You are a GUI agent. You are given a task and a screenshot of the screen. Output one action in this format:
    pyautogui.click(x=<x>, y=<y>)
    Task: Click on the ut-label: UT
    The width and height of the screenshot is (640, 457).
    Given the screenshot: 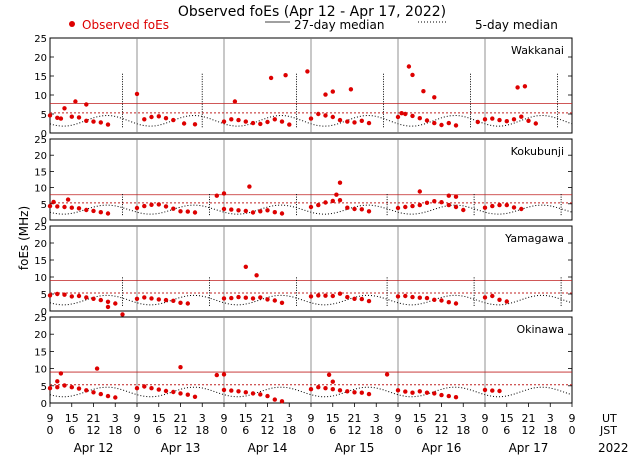 What is the action you would take?
    pyautogui.click(x=609, y=418)
    